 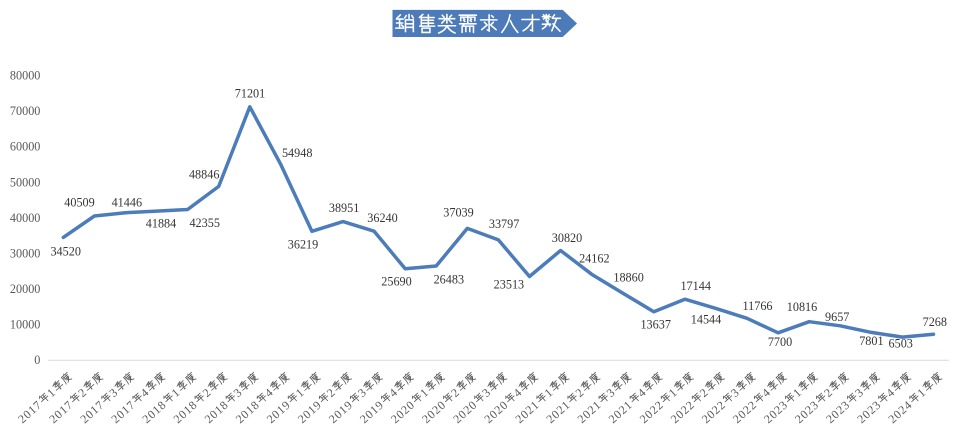 I want to click on svg-text: 70000, so click(x=25, y=111).